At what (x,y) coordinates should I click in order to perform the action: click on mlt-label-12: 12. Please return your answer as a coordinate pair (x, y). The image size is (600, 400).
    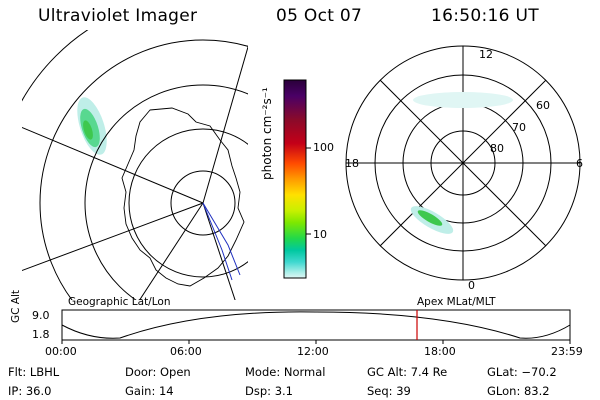
    Looking at the image, I should click on (486, 54).